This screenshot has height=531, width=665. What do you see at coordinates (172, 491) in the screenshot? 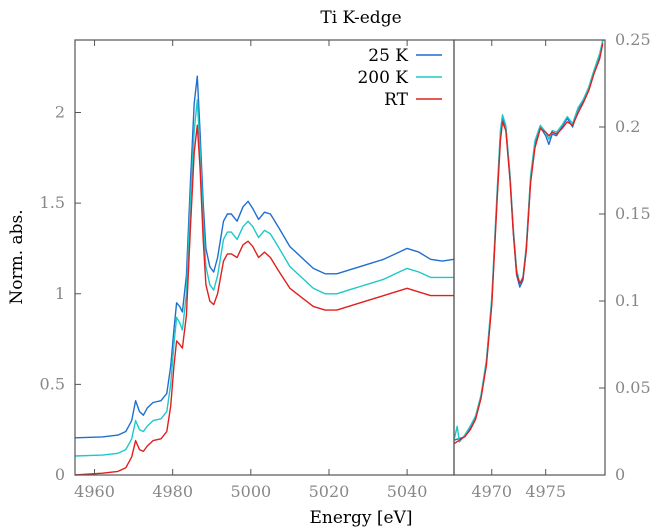
I see `x-tick-label: 4980` at bounding box center [172, 491].